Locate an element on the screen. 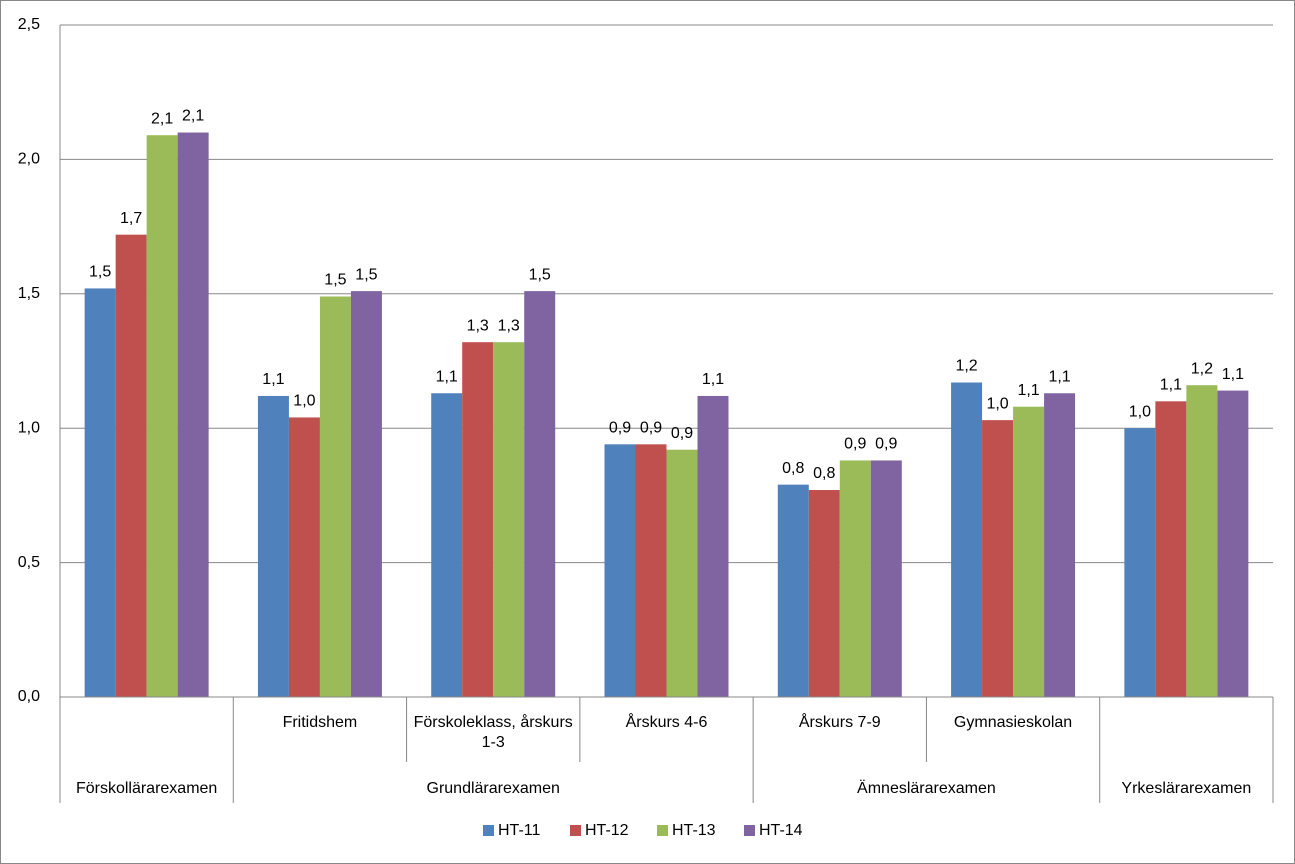  legend-label: HT-13 is located at coordinates (694, 830).